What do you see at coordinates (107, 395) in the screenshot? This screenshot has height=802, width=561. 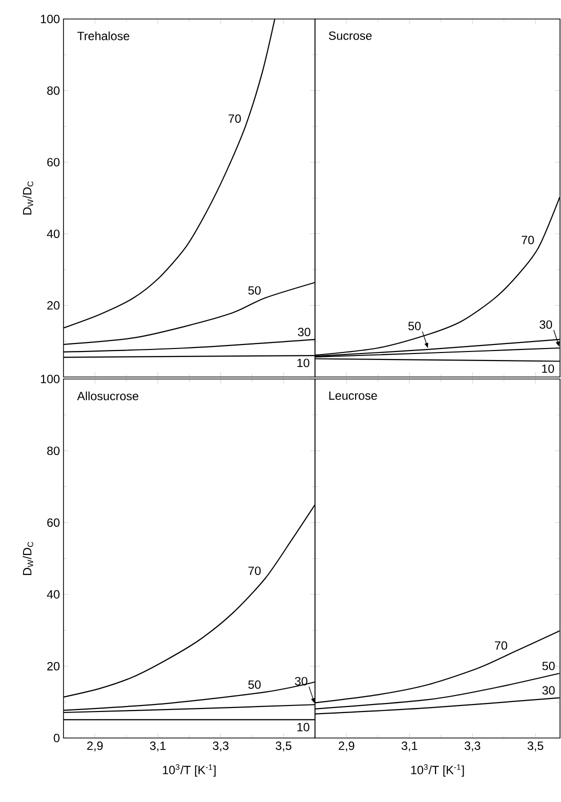 I see `text: Allosucrose` at bounding box center [107, 395].